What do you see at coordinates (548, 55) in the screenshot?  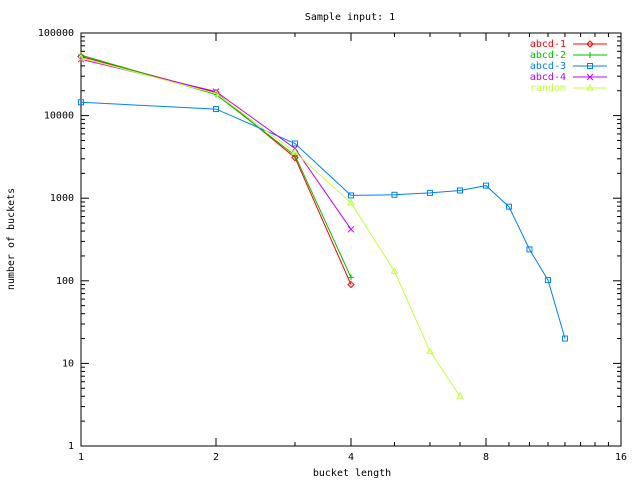 I see `legend-label: abcd-2` at bounding box center [548, 55].